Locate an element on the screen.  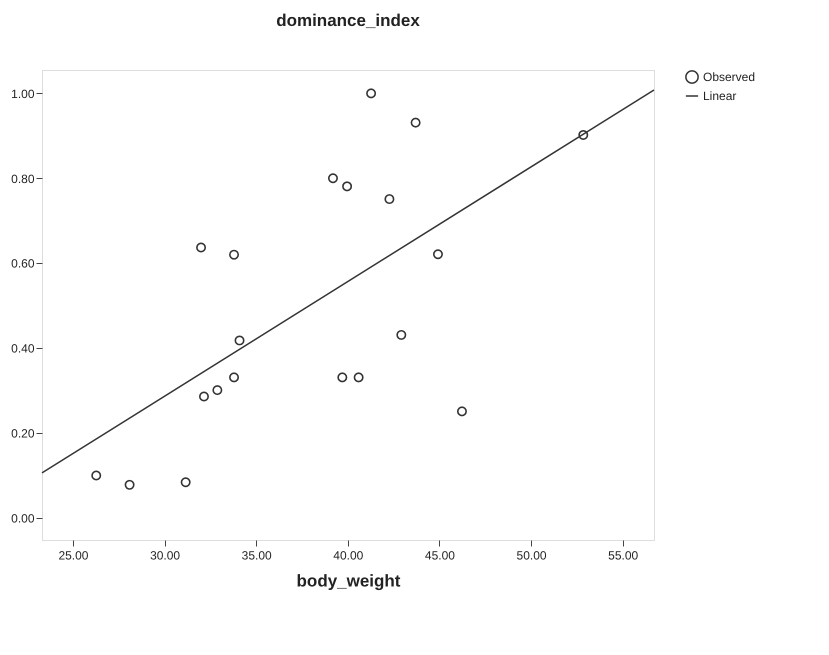
chart-title: dominance_index is located at coordinates (348, 20).